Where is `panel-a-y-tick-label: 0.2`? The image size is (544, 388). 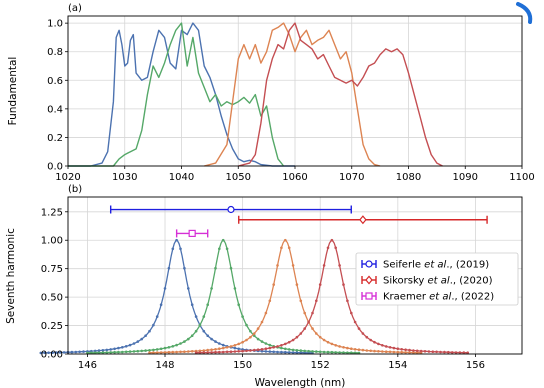
panel-a-y-tick-label: 0.2 is located at coordinates (55, 138).